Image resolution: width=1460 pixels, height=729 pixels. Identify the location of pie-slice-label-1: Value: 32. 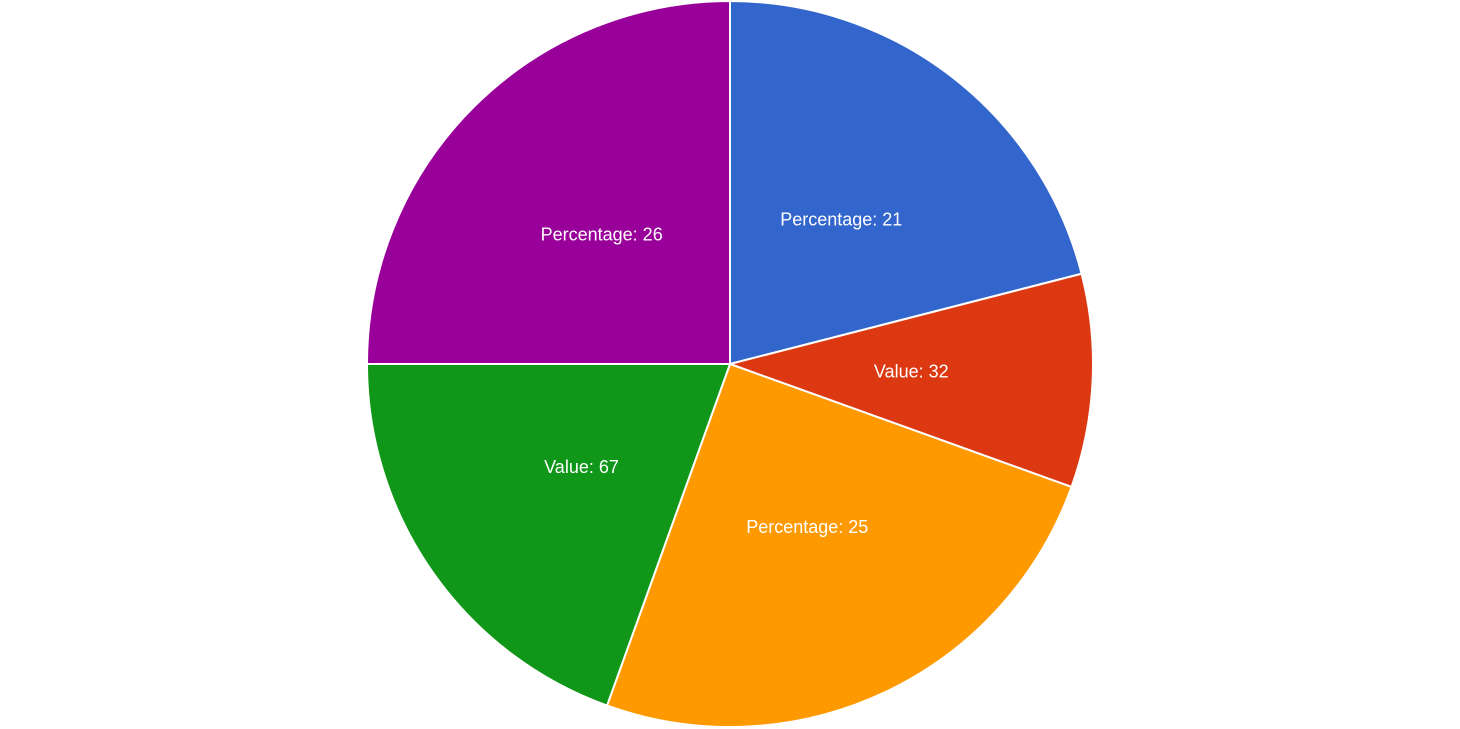
(911, 371).